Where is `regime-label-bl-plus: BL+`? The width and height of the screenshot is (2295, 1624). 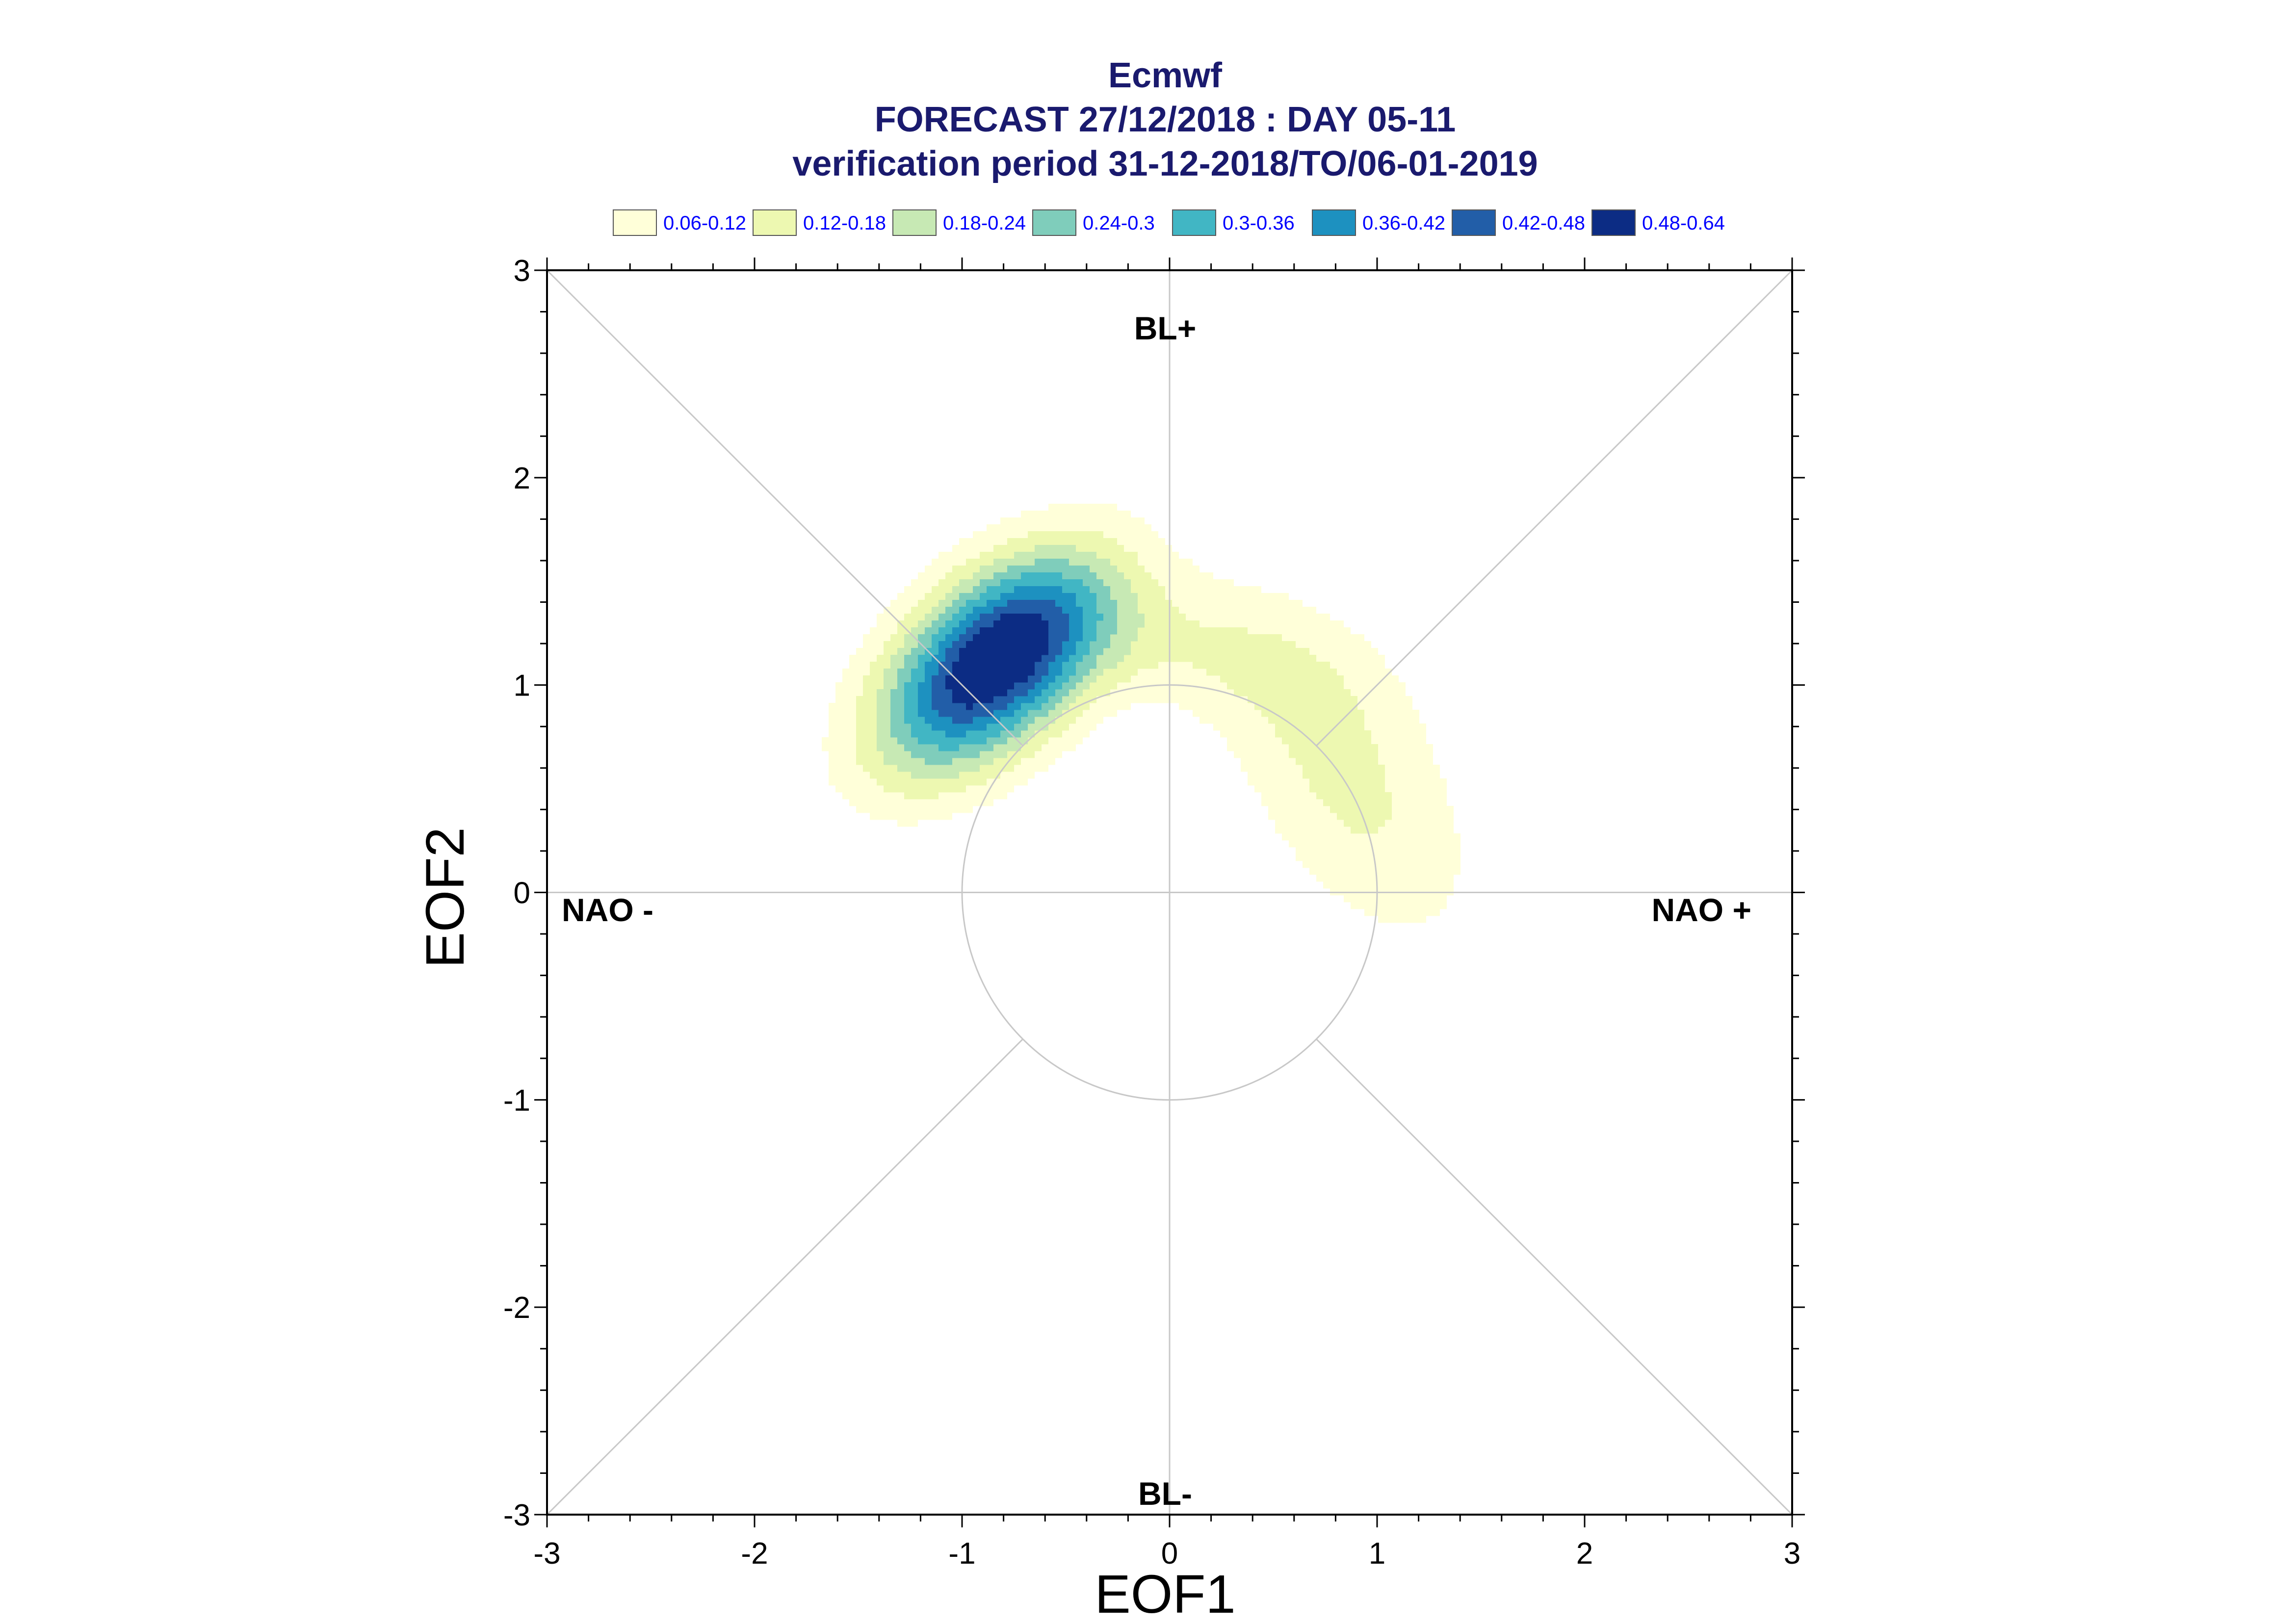 regime-label-bl-plus: BL+ is located at coordinates (1166, 328).